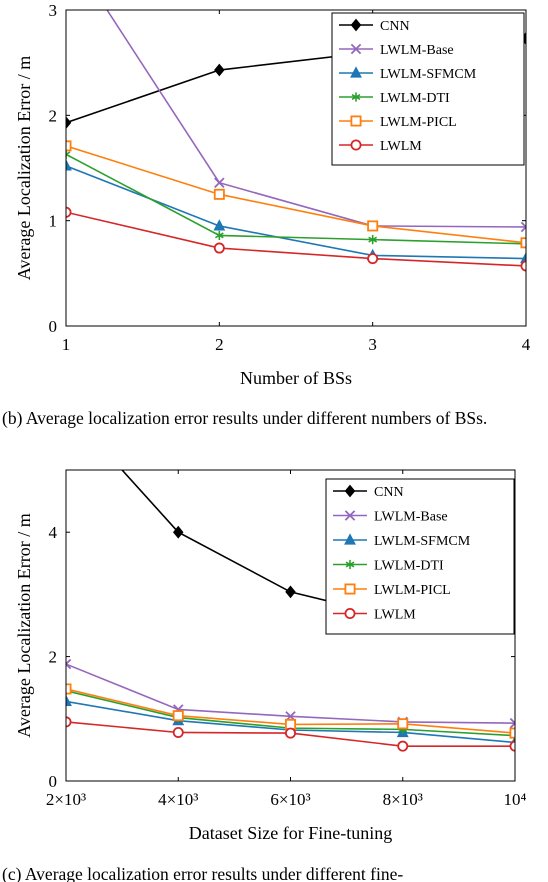  What do you see at coordinates (290, 799) in the screenshot?
I see `x-tick-label: 6×10³` at bounding box center [290, 799].